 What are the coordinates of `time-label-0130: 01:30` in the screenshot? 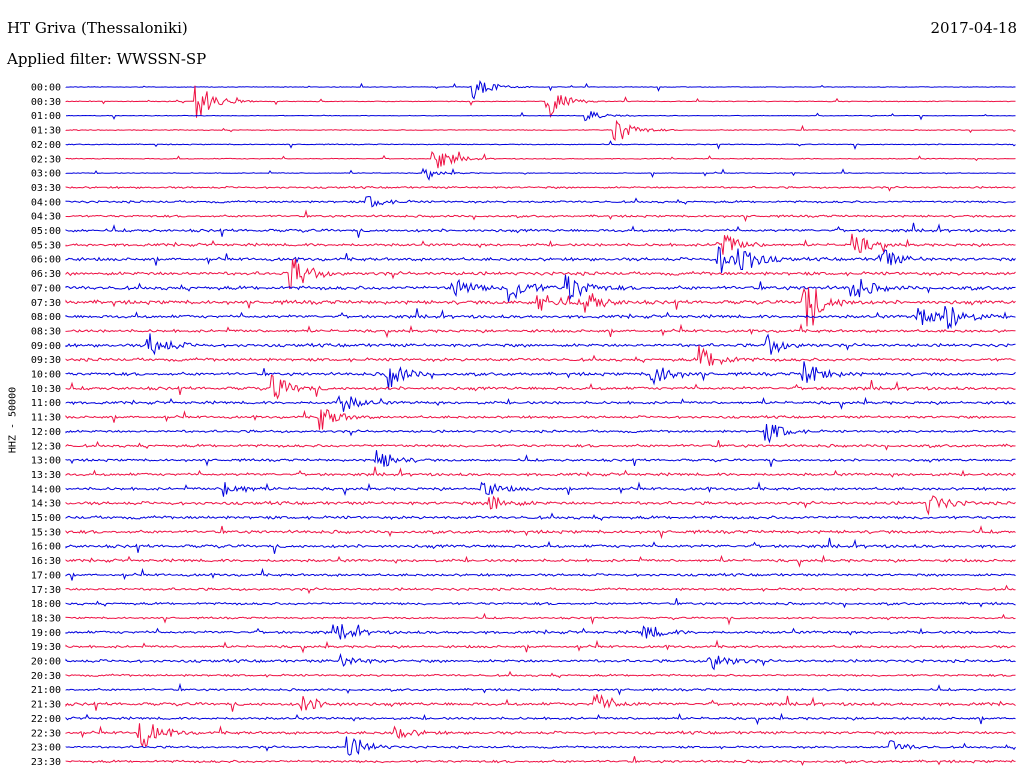 It's located at (46, 131).